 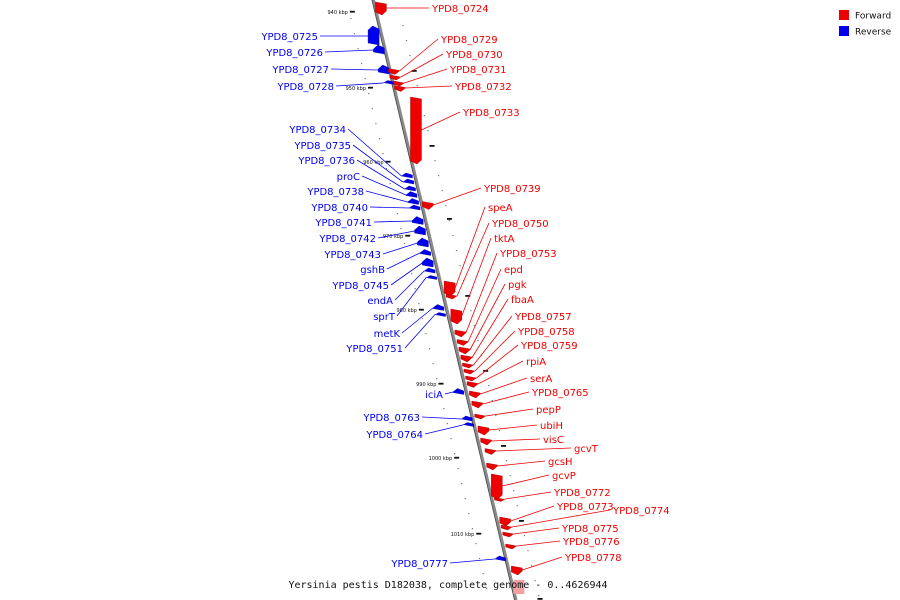 I want to click on gene-label-ypd8-0724: YPD8_0724, so click(x=460, y=9).